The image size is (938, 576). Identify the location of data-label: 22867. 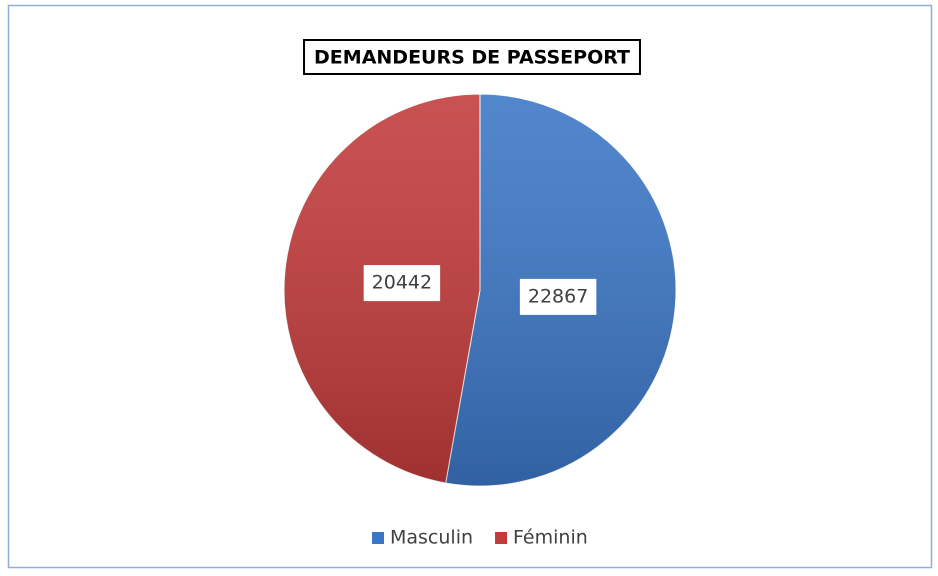
(558, 296).